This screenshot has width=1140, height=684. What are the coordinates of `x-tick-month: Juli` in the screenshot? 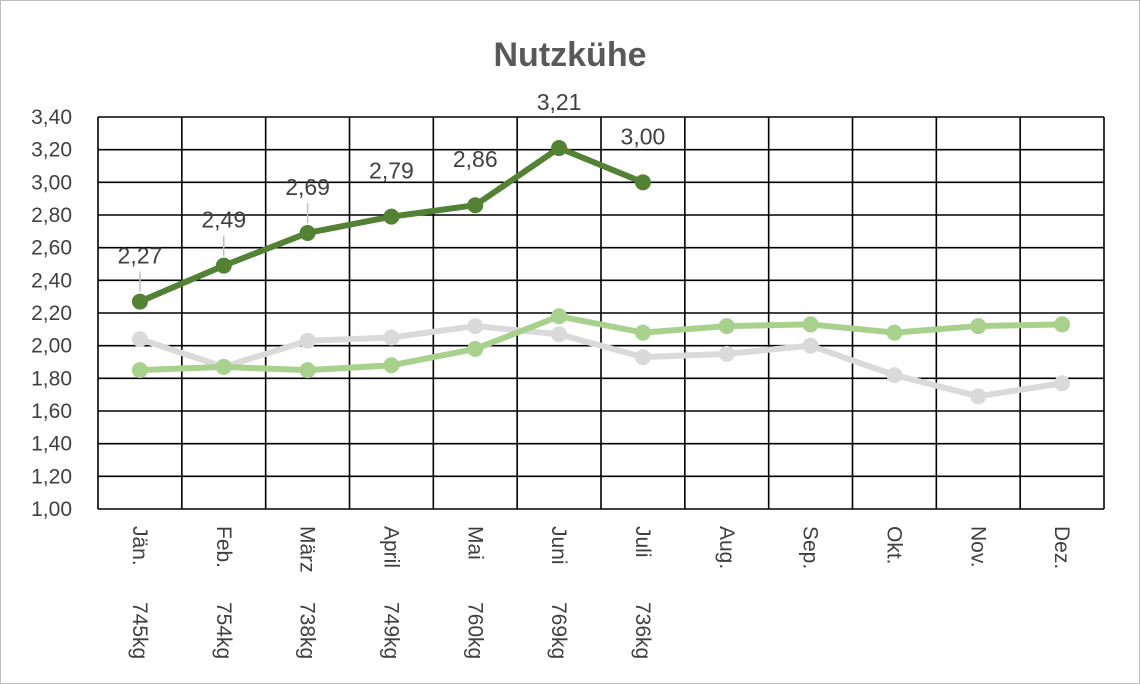 It's located at (642, 542).